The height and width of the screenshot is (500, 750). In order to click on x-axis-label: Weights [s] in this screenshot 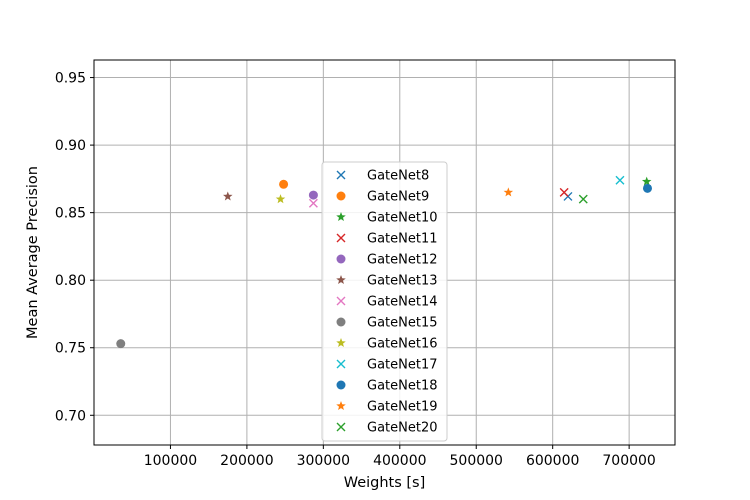, I will do `click(385, 483)`.